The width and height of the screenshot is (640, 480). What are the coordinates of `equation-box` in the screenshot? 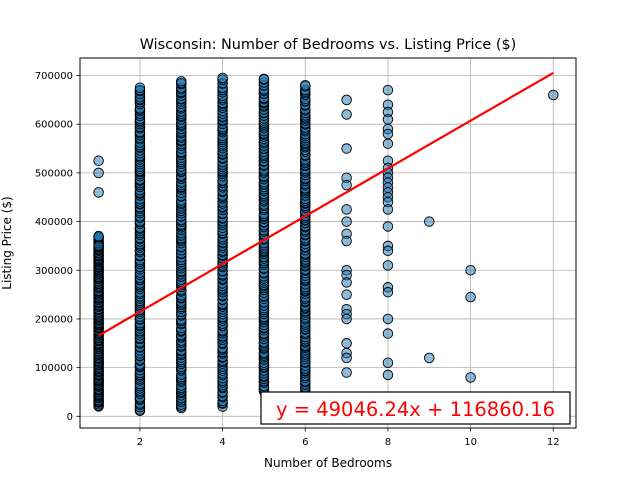 It's located at (415, 408).